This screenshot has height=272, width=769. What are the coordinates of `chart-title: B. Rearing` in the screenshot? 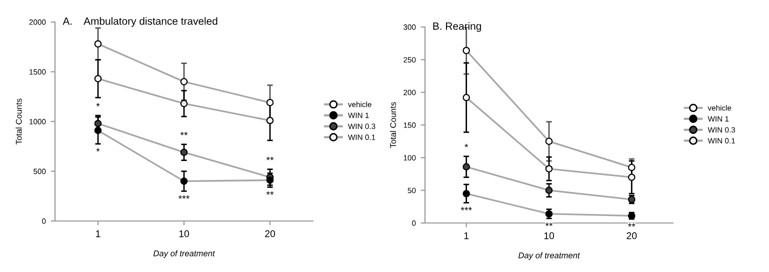 It's located at (457, 27).